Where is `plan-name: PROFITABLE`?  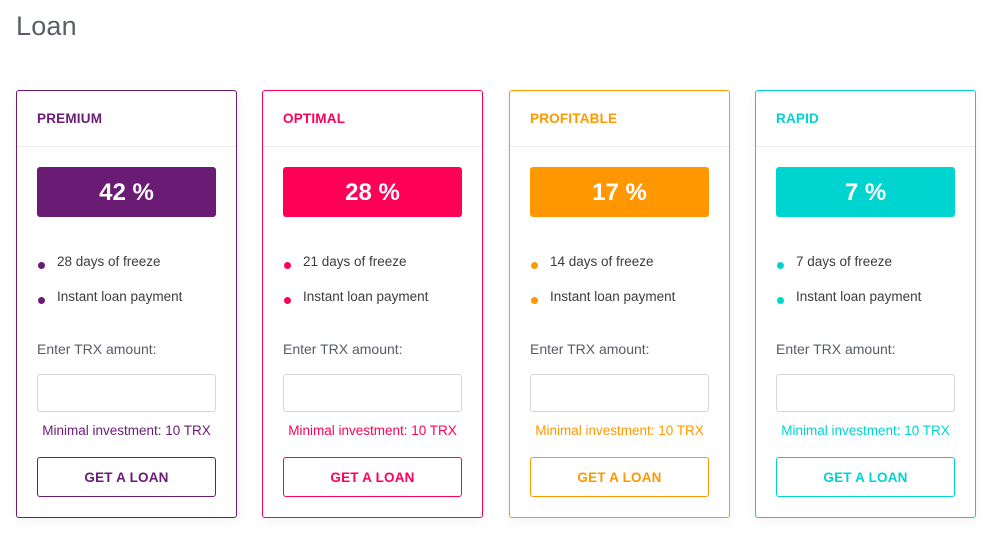
plan-name: PROFITABLE is located at coordinates (619, 119).